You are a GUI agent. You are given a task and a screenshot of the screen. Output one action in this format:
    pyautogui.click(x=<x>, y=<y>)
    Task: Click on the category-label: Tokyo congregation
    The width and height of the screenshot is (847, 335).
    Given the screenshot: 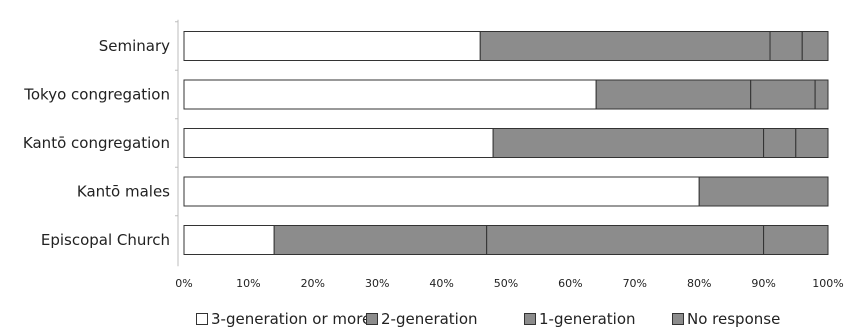 What is the action you would take?
    pyautogui.click(x=96, y=95)
    